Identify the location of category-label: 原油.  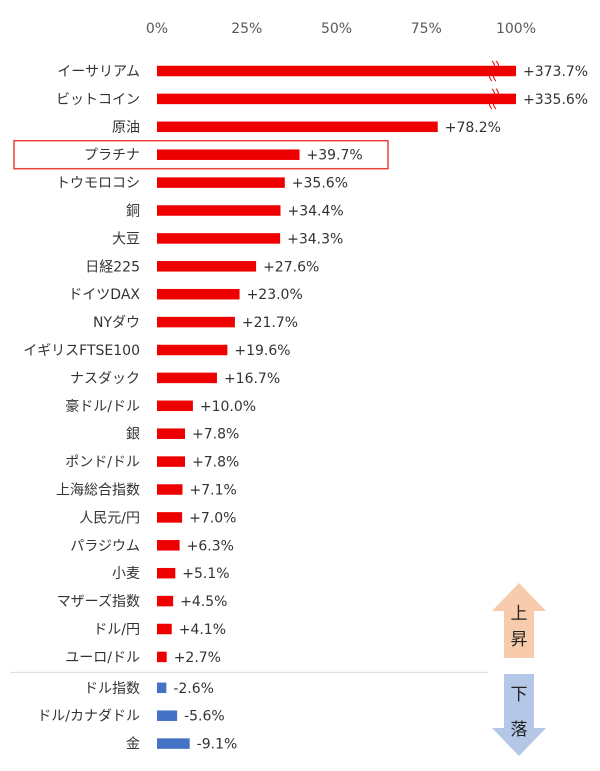
(126, 128).